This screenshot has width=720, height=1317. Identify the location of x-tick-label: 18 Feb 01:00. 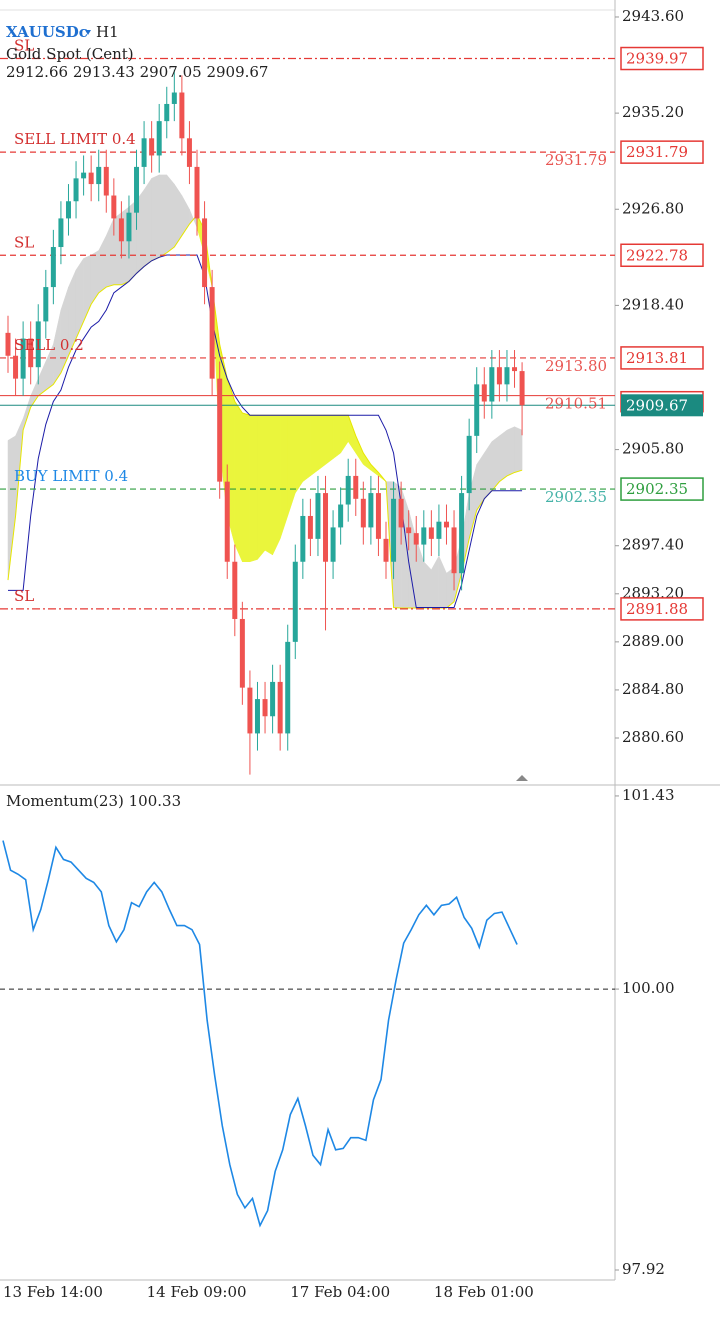
(484, 1292).